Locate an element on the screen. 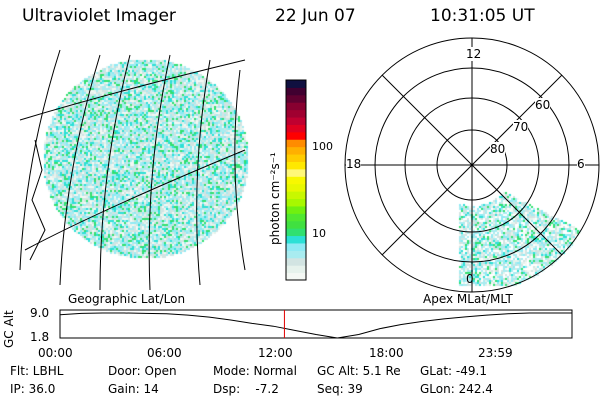 This screenshot has width=600, height=400. info-seq: Seq: 39 is located at coordinates (340, 389).